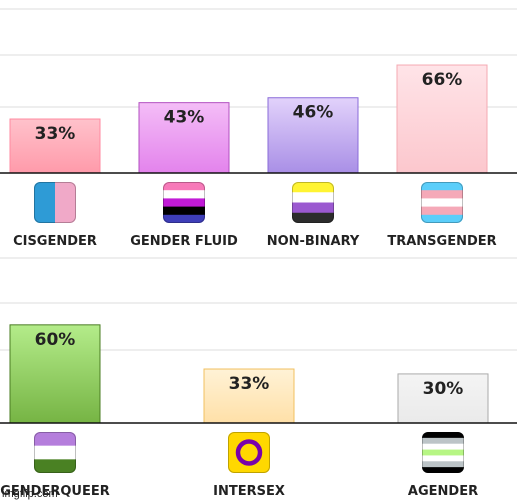 The image size is (517, 500). I want to click on data-label: 43%, so click(184, 118).